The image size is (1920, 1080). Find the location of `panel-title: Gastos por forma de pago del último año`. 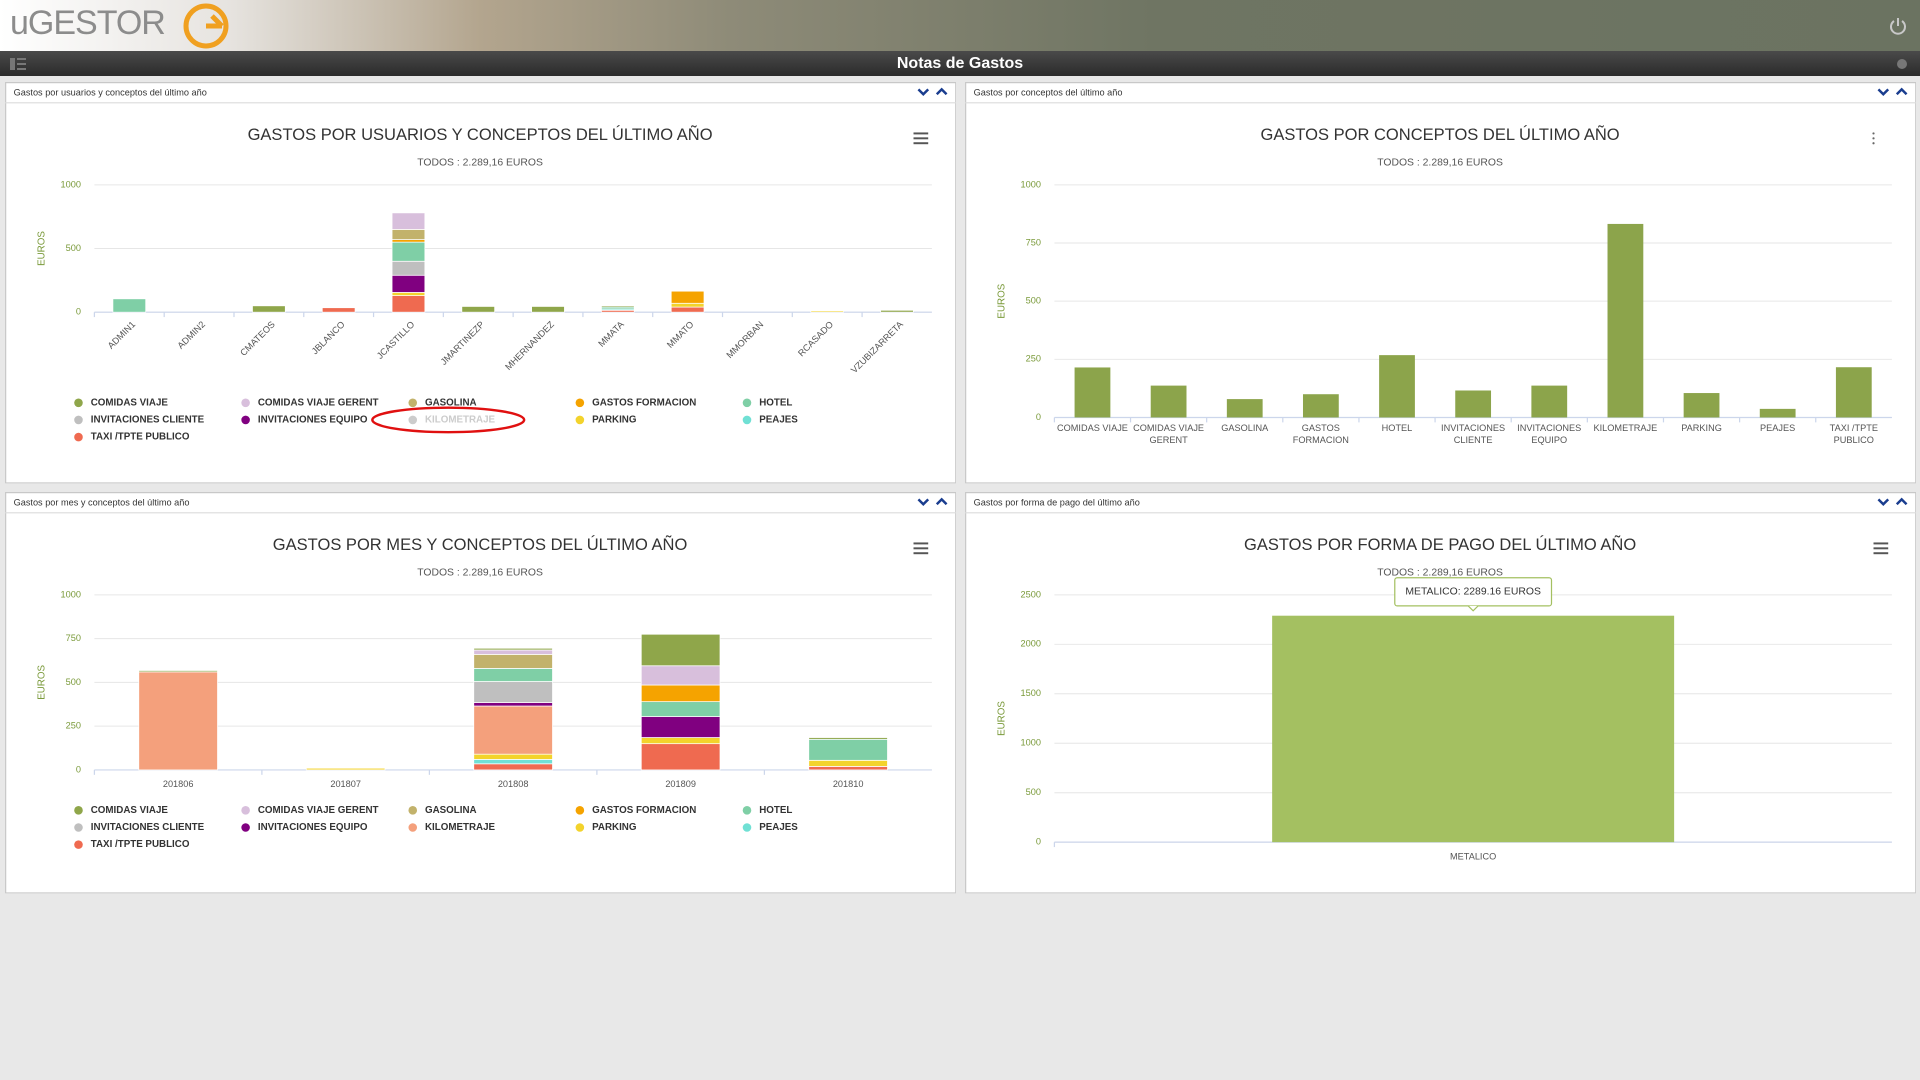

panel-title: Gastos por forma de pago del último año is located at coordinates (1057, 503).